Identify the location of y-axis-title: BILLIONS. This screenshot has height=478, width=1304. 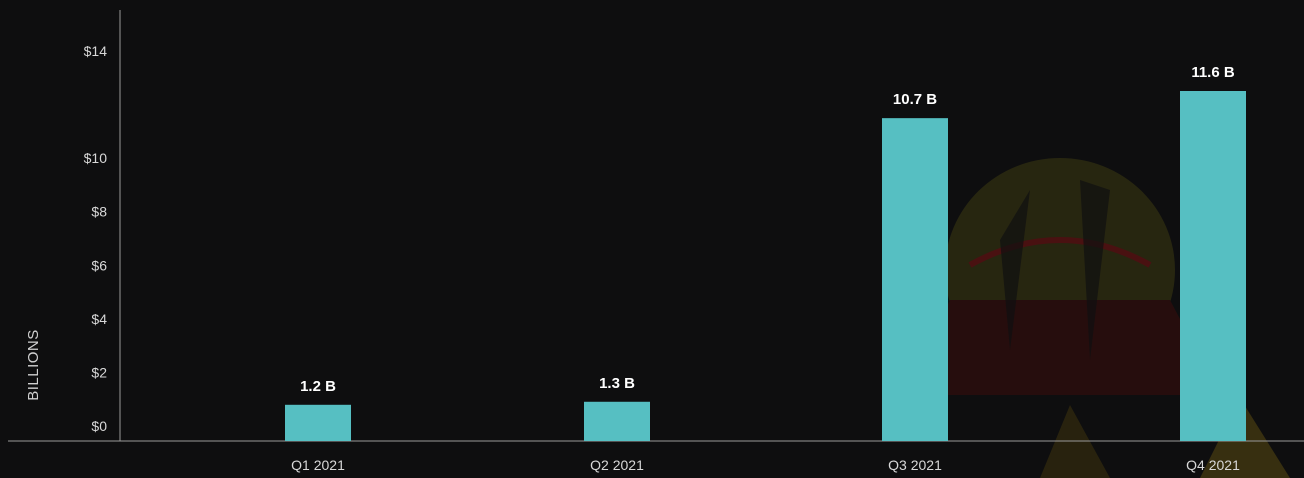
(33, 365).